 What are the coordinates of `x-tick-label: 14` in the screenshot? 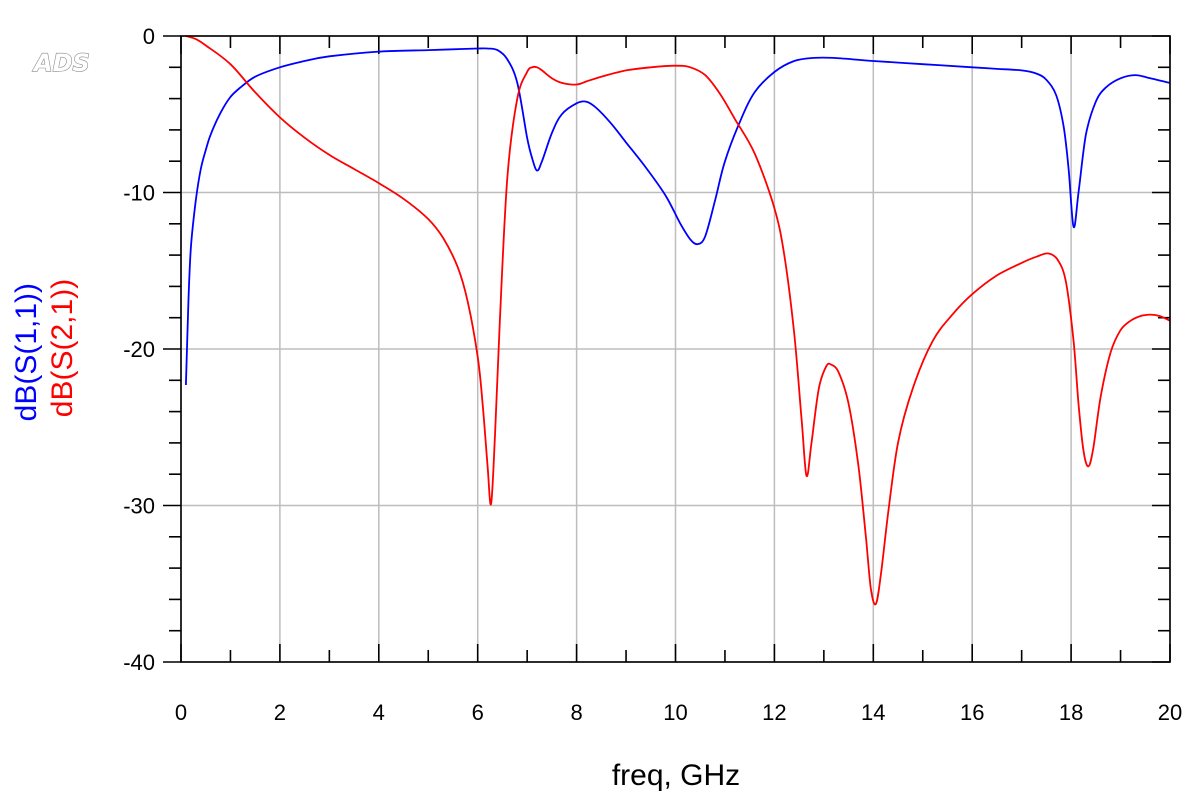 It's located at (873, 712).